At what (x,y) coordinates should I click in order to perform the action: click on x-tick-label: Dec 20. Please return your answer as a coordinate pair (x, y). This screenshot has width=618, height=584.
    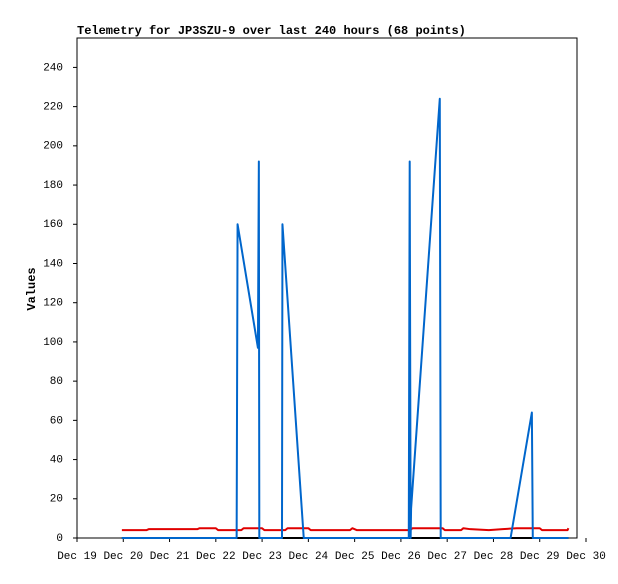
    Looking at the image, I should click on (123, 557).